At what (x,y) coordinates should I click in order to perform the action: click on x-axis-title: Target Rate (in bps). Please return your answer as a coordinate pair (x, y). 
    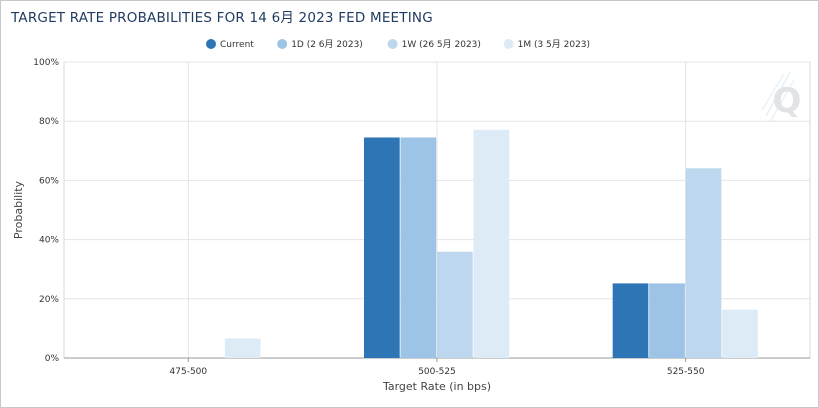
    Looking at the image, I should click on (436, 386).